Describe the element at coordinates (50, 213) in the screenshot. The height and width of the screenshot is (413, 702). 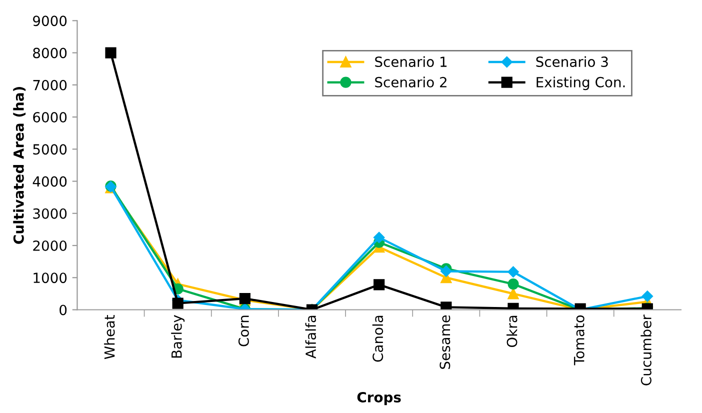
I see `y-tick-label: 3000` at that location.